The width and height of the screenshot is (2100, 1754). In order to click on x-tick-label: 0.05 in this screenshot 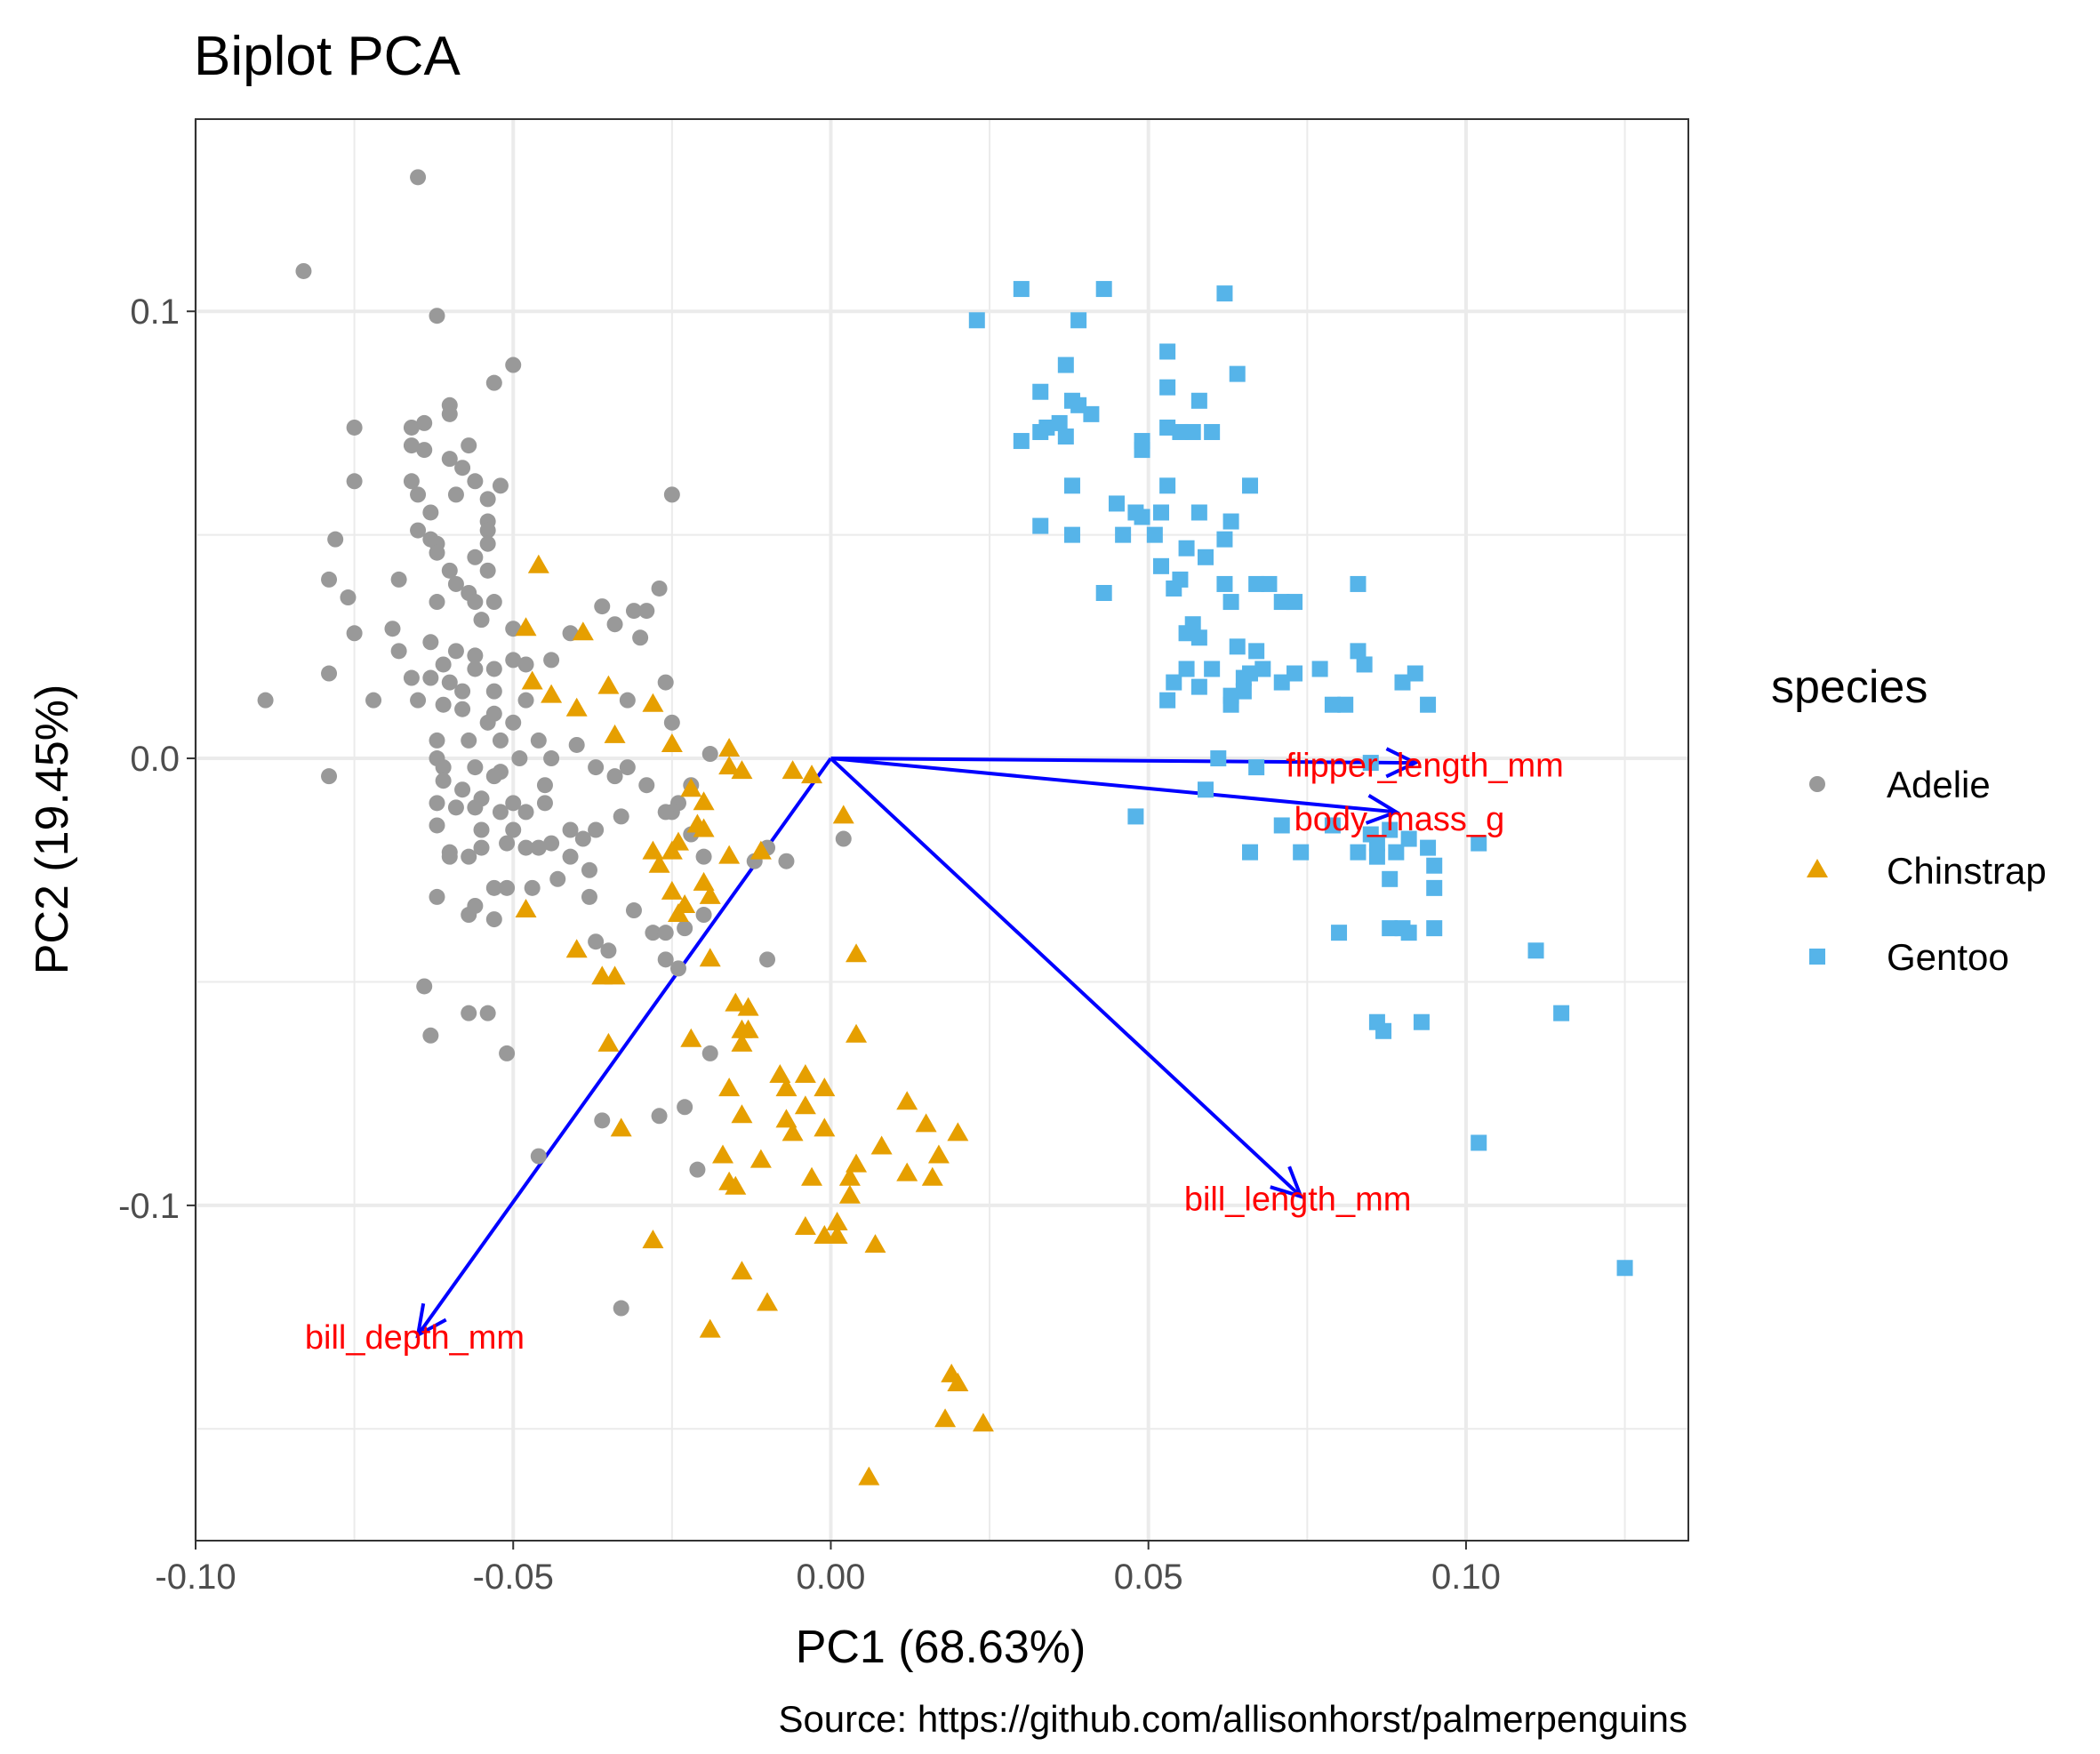, I will do `click(1148, 1577)`.